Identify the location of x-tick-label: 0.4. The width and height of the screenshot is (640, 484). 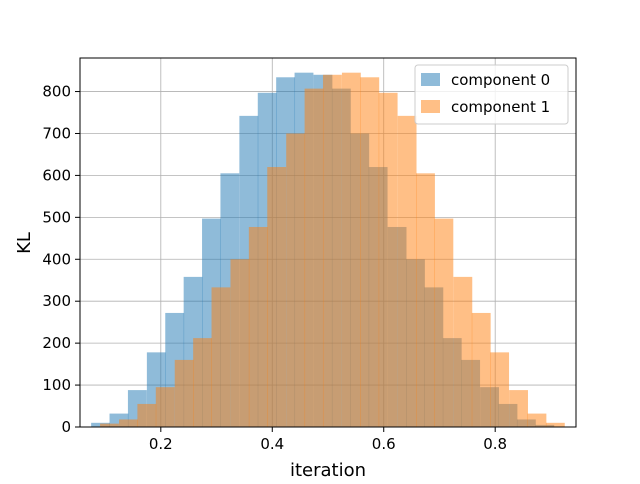
(272, 444).